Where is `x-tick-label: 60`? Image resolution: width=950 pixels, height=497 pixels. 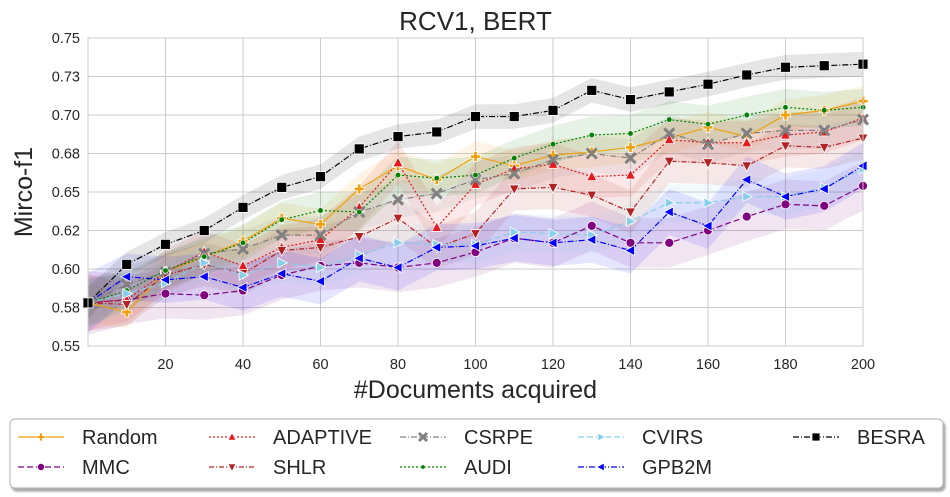 x-tick-label: 60 is located at coordinates (320, 365).